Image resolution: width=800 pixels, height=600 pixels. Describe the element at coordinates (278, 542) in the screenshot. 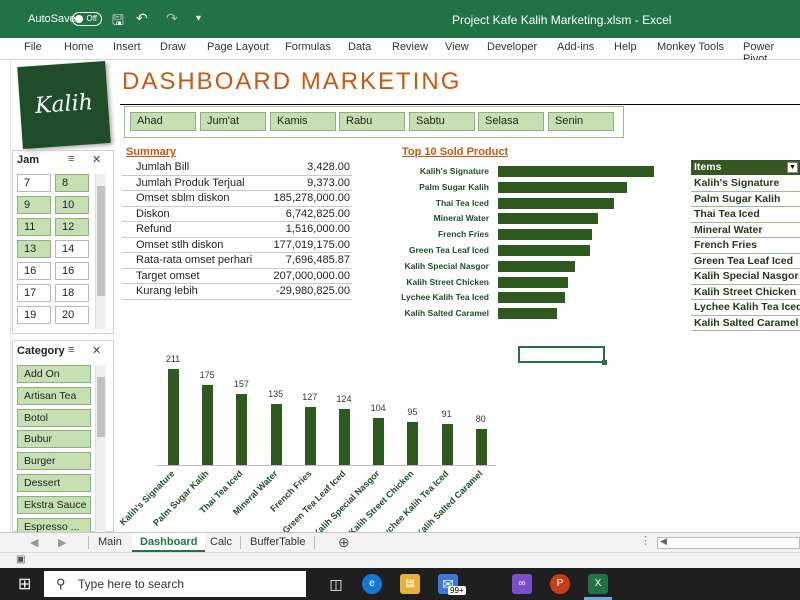

I see `sheet-tab-buffertable: BufferTable` at that location.